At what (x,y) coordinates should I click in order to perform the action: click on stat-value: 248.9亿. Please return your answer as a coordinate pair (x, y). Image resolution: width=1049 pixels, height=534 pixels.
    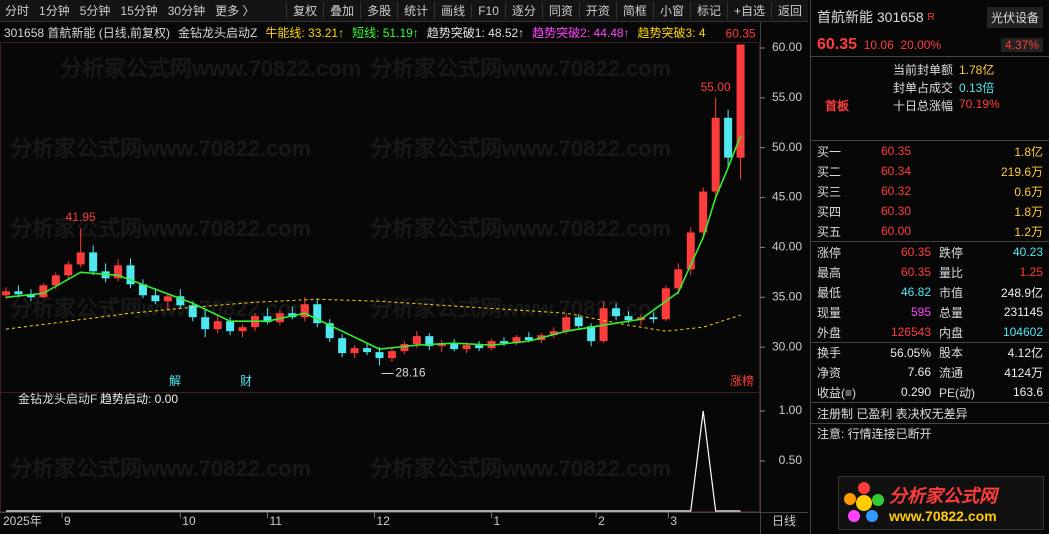
    Looking at the image, I should click on (1021, 292).